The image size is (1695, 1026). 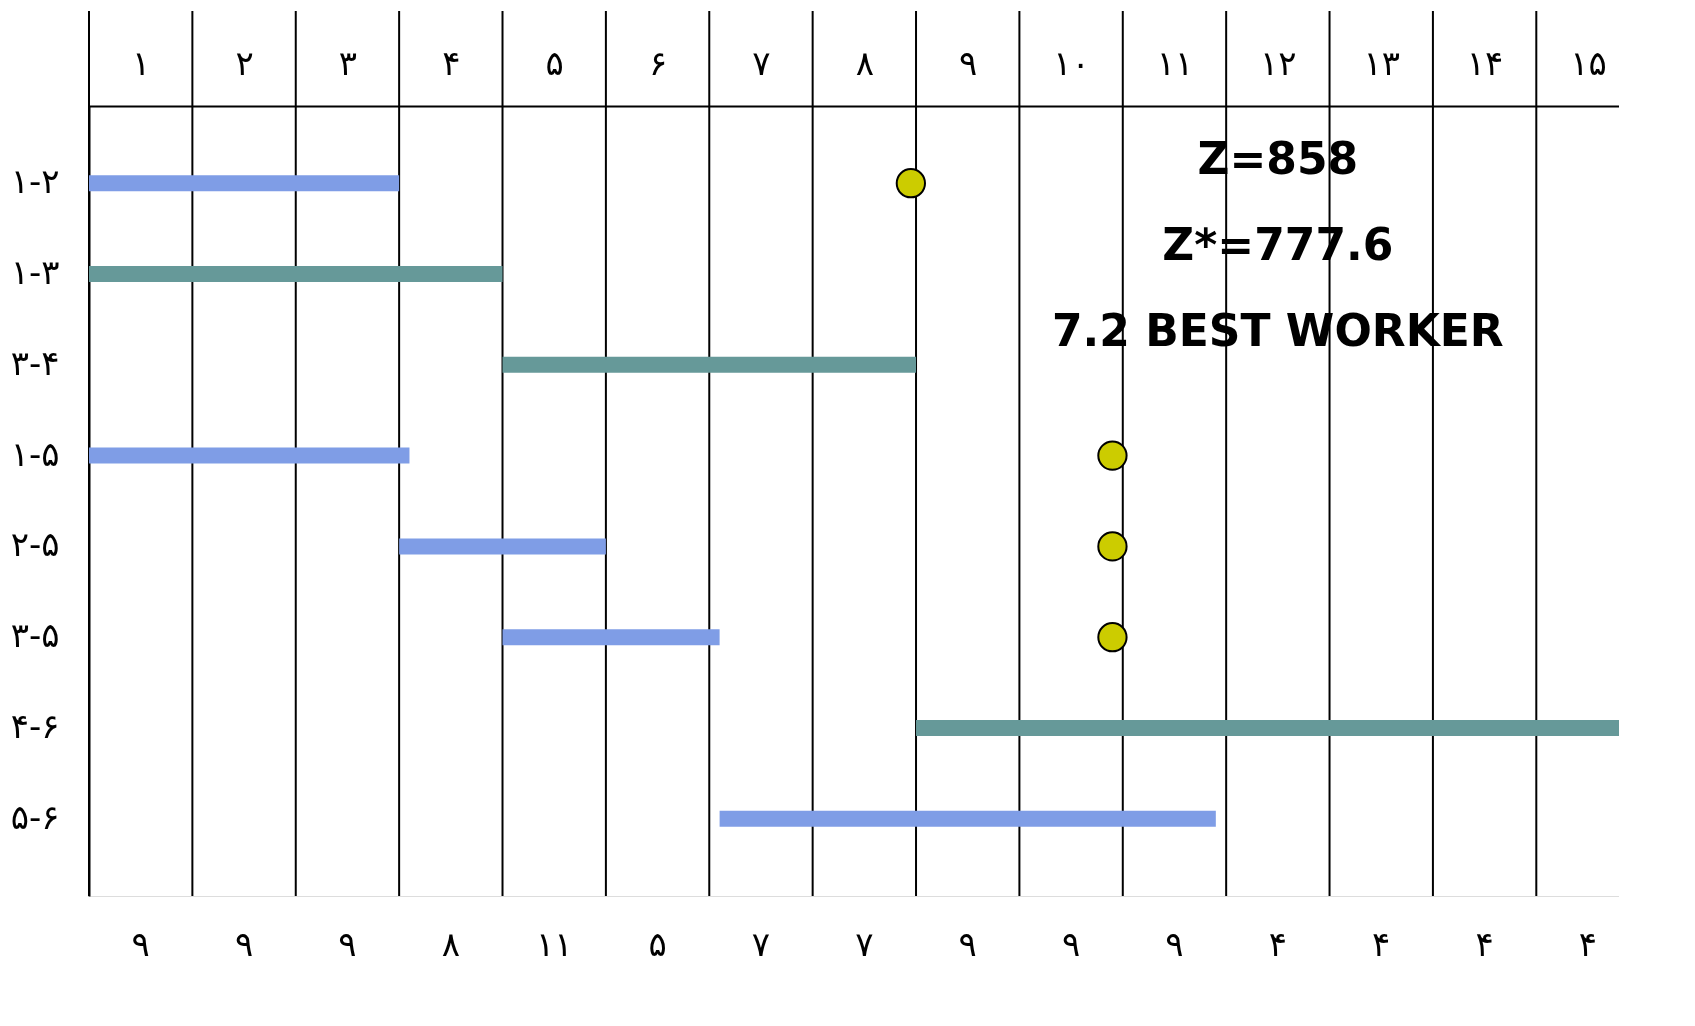 What do you see at coordinates (450, 944) in the screenshot?
I see `text: ٨` at bounding box center [450, 944].